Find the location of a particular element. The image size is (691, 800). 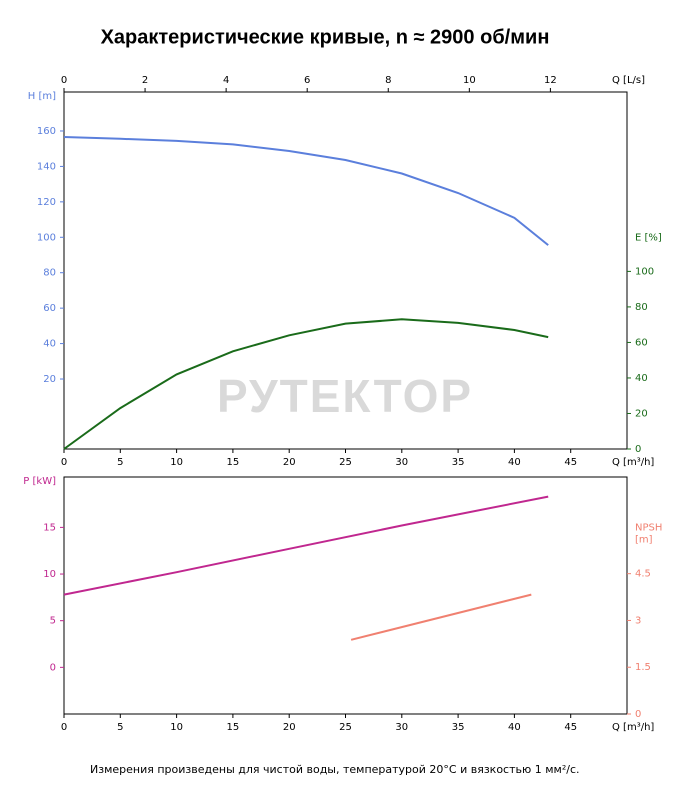

y2-tick-label: 60 is located at coordinates (641, 342).